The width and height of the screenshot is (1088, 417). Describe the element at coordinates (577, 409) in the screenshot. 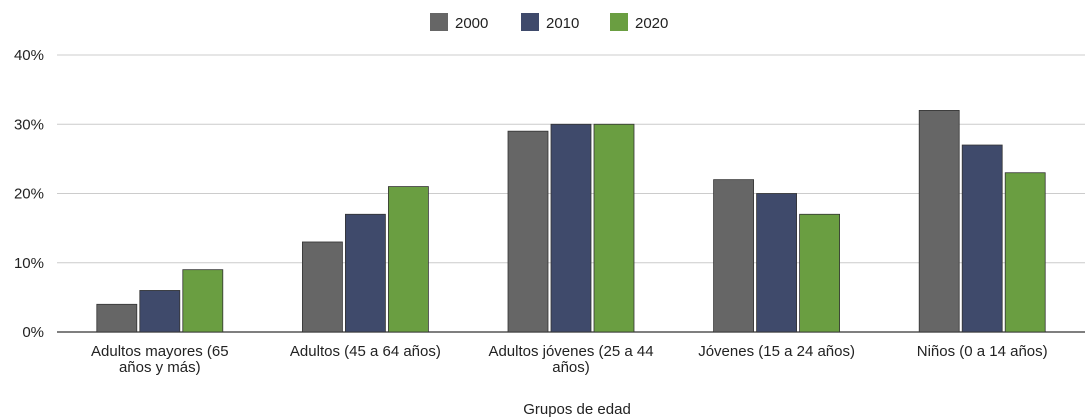

I see `x-axis-label: Grupos de edad` at that location.